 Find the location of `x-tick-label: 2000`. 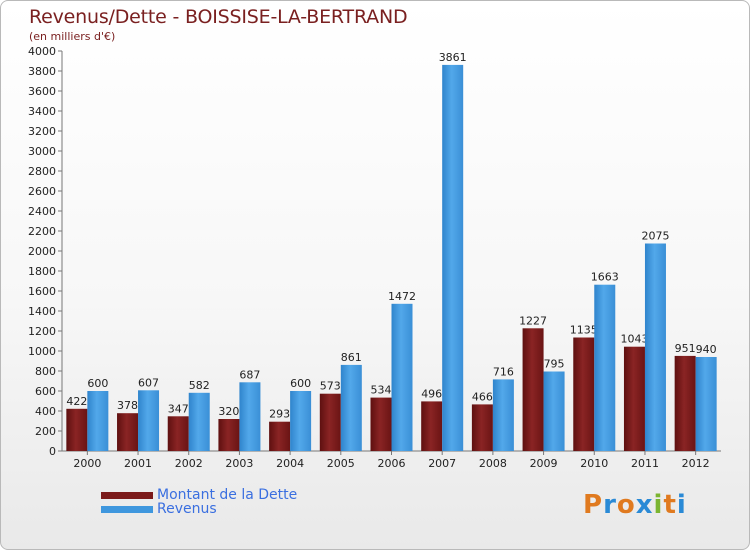

x-tick-label: 2000 is located at coordinates (87, 463).